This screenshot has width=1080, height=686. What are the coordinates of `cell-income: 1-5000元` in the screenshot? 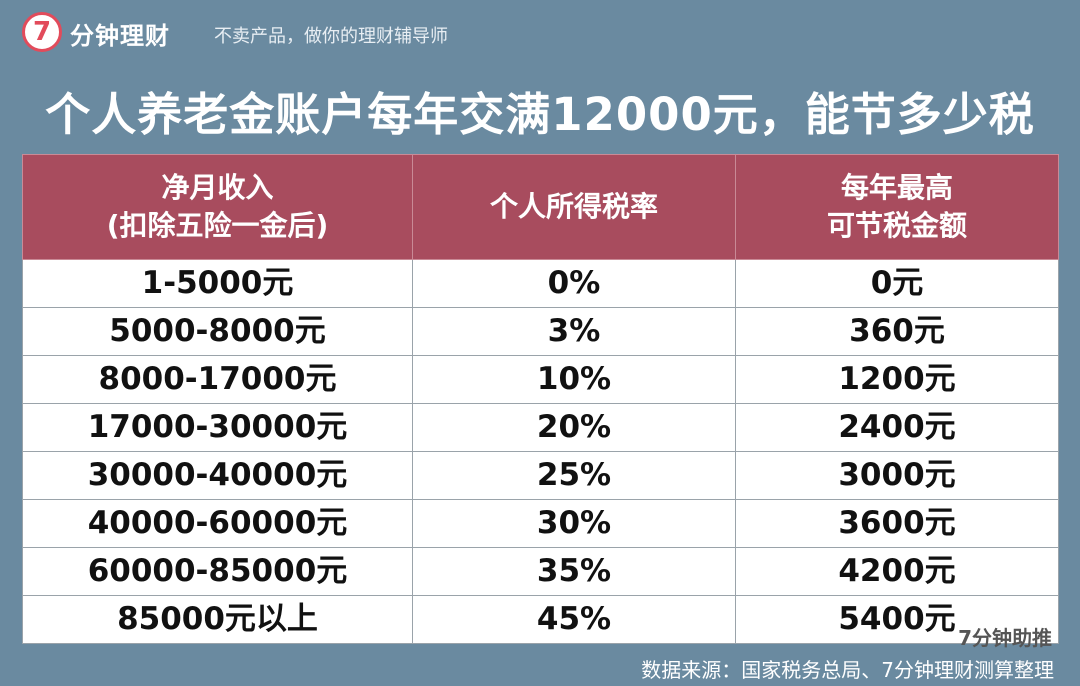 It's located at (217, 283).